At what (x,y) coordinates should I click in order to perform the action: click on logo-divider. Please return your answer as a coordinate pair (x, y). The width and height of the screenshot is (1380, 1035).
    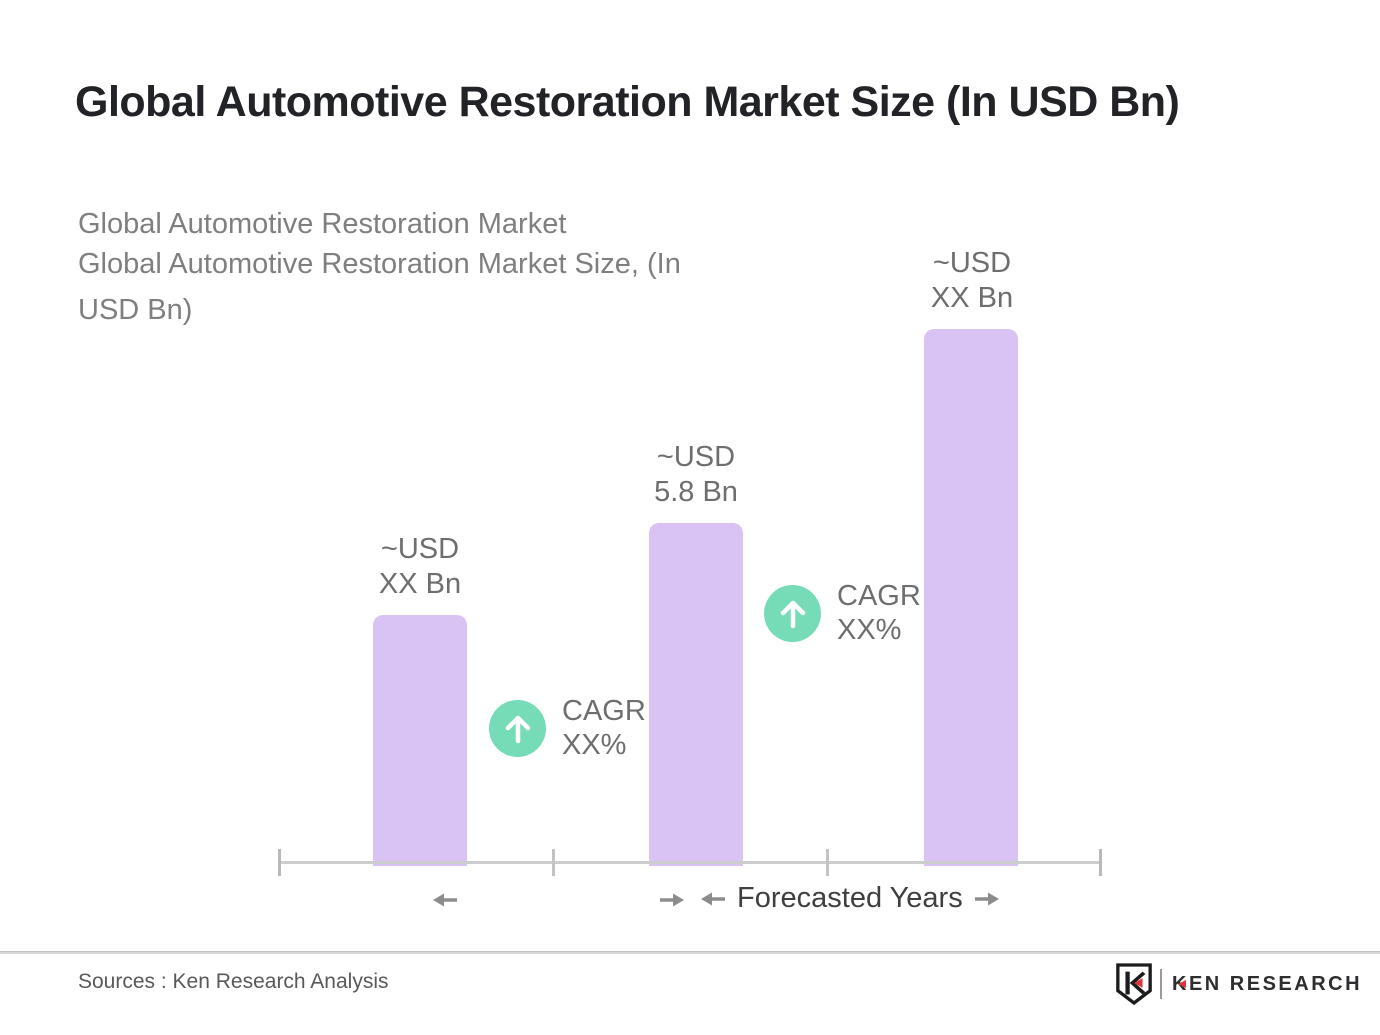
    Looking at the image, I should click on (1161, 984).